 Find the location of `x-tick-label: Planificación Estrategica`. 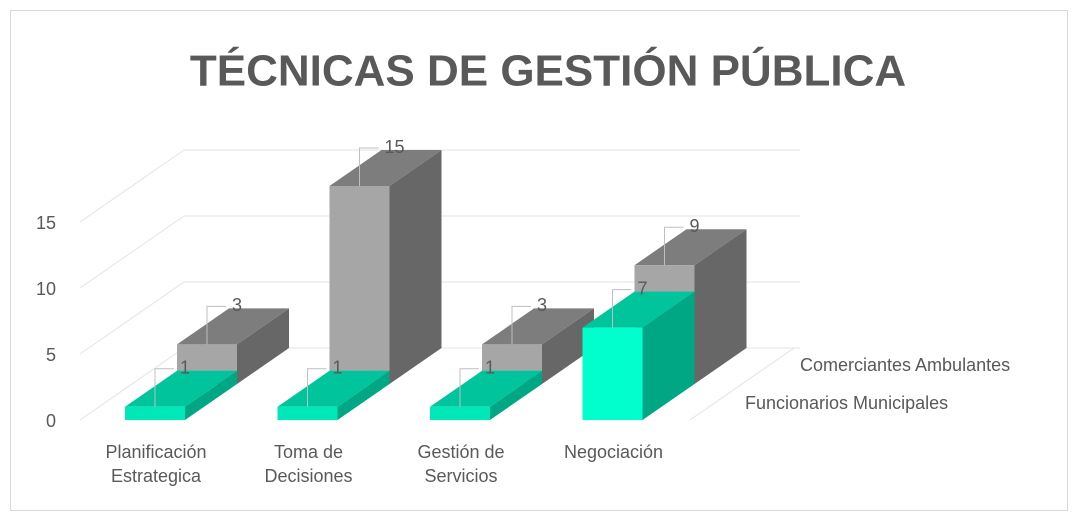

x-tick-label: Planificación Estrategica is located at coordinates (156, 464).